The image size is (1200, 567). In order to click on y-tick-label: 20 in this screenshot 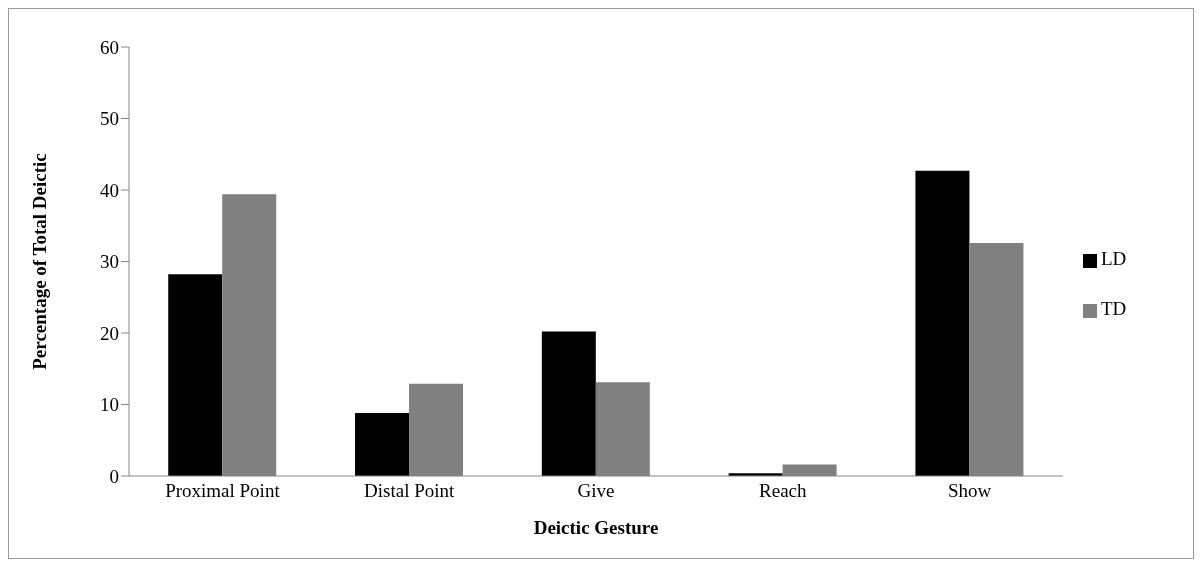, I will do `click(109, 333)`.